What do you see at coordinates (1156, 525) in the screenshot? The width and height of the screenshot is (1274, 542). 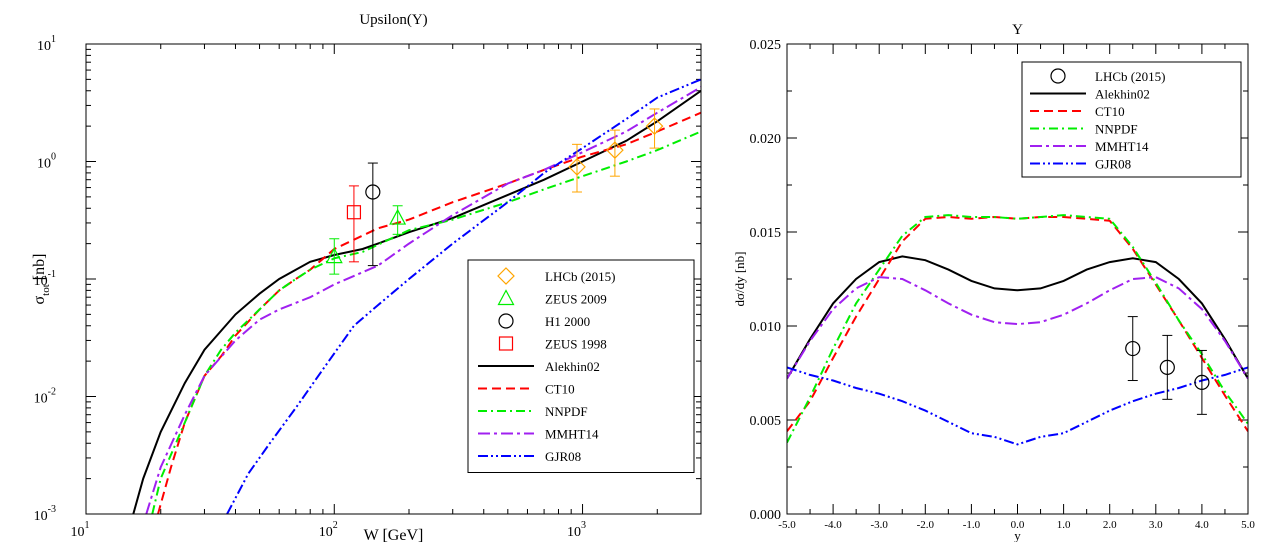 I see `x-tick-label: 3.0` at bounding box center [1156, 525].